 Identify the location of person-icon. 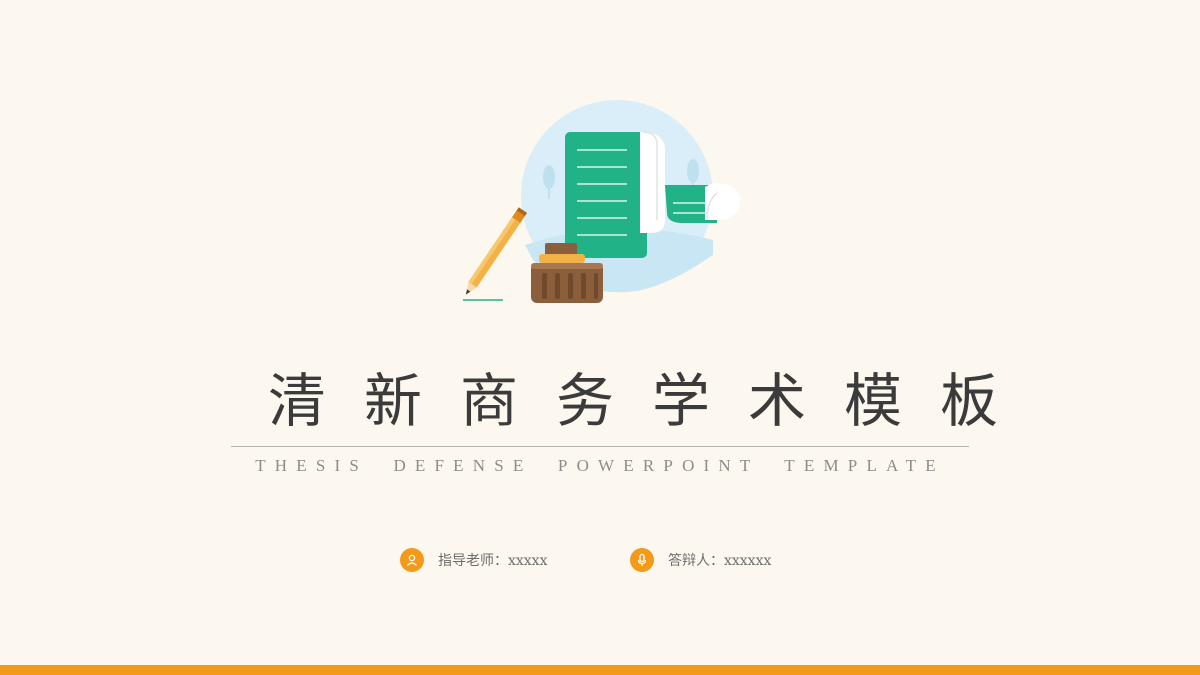
(412, 560).